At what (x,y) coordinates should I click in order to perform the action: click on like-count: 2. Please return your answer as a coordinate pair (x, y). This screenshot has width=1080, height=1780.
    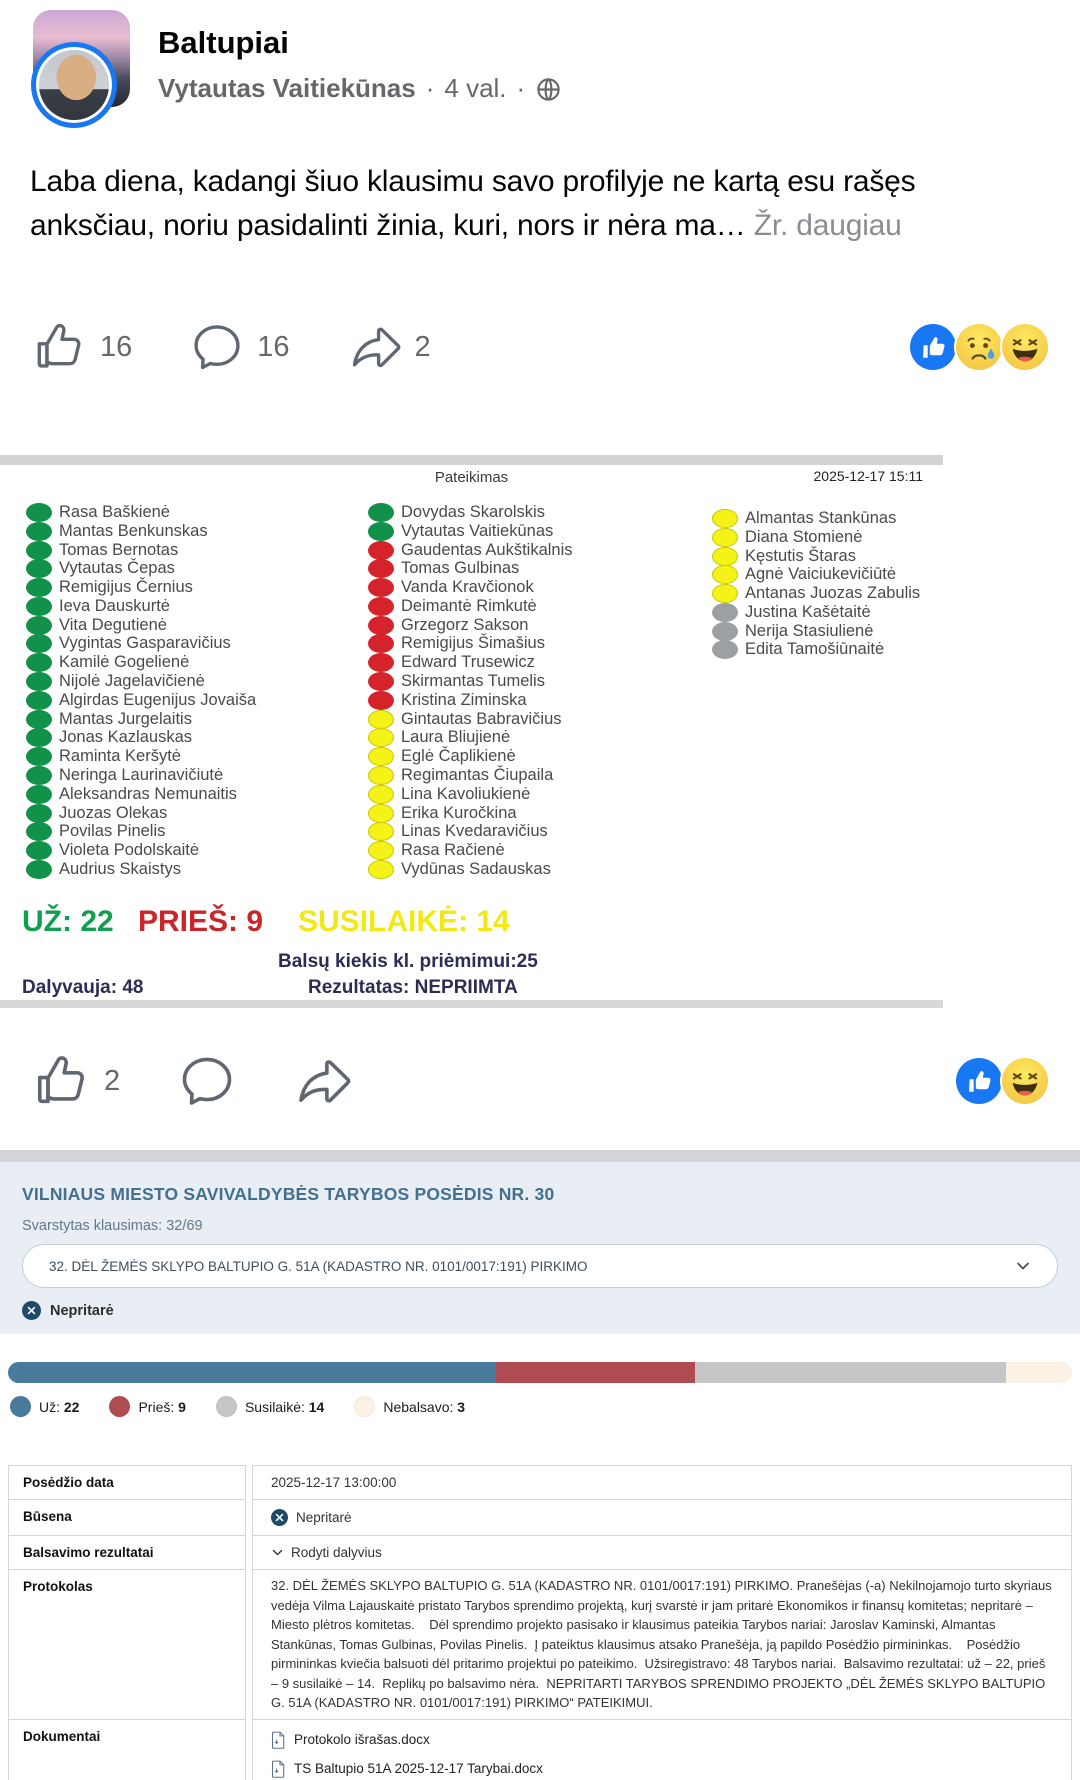
    Looking at the image, I should click on (112, 1080).